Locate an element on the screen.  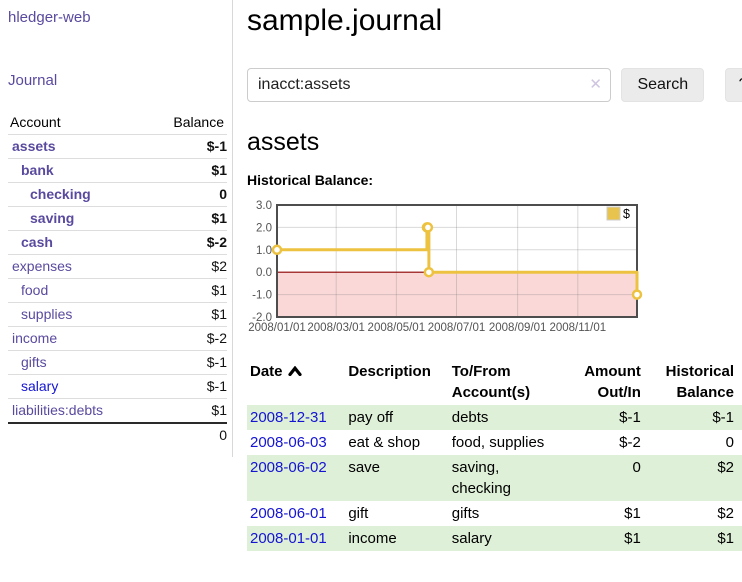
register-amount-cell: 0 is located at coordinates (636, 467).